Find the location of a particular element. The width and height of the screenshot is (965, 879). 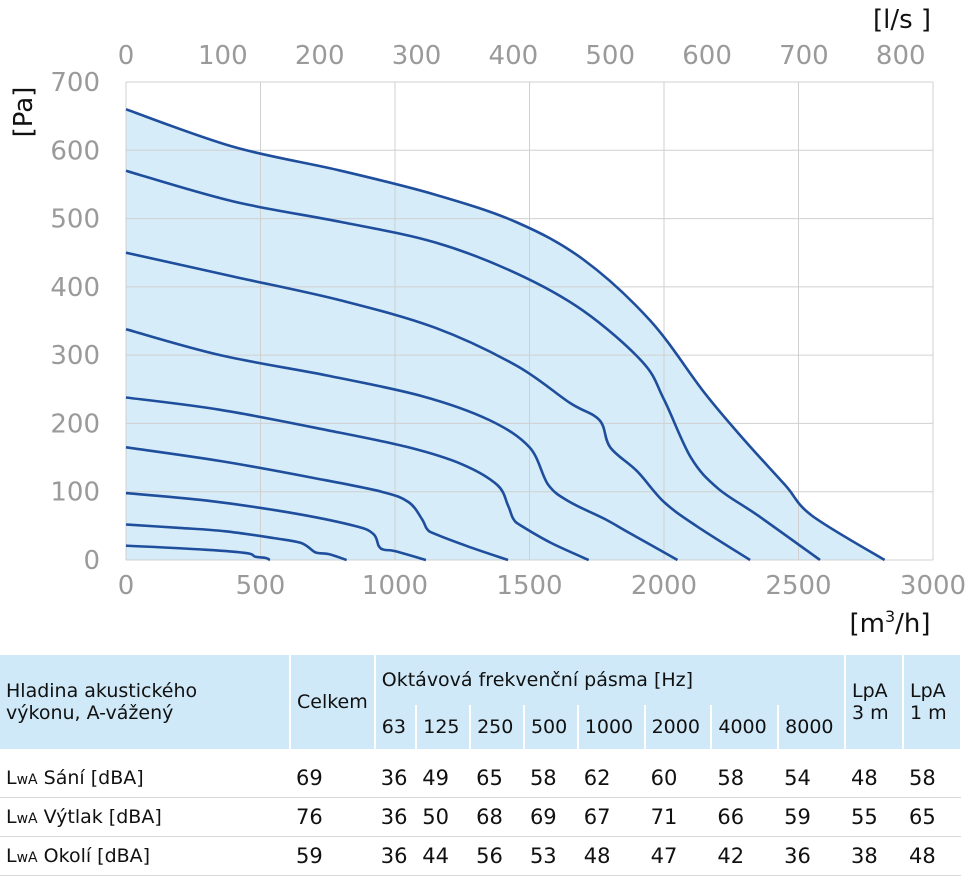

cell-125: 50 is located at coordinates (443, 817).